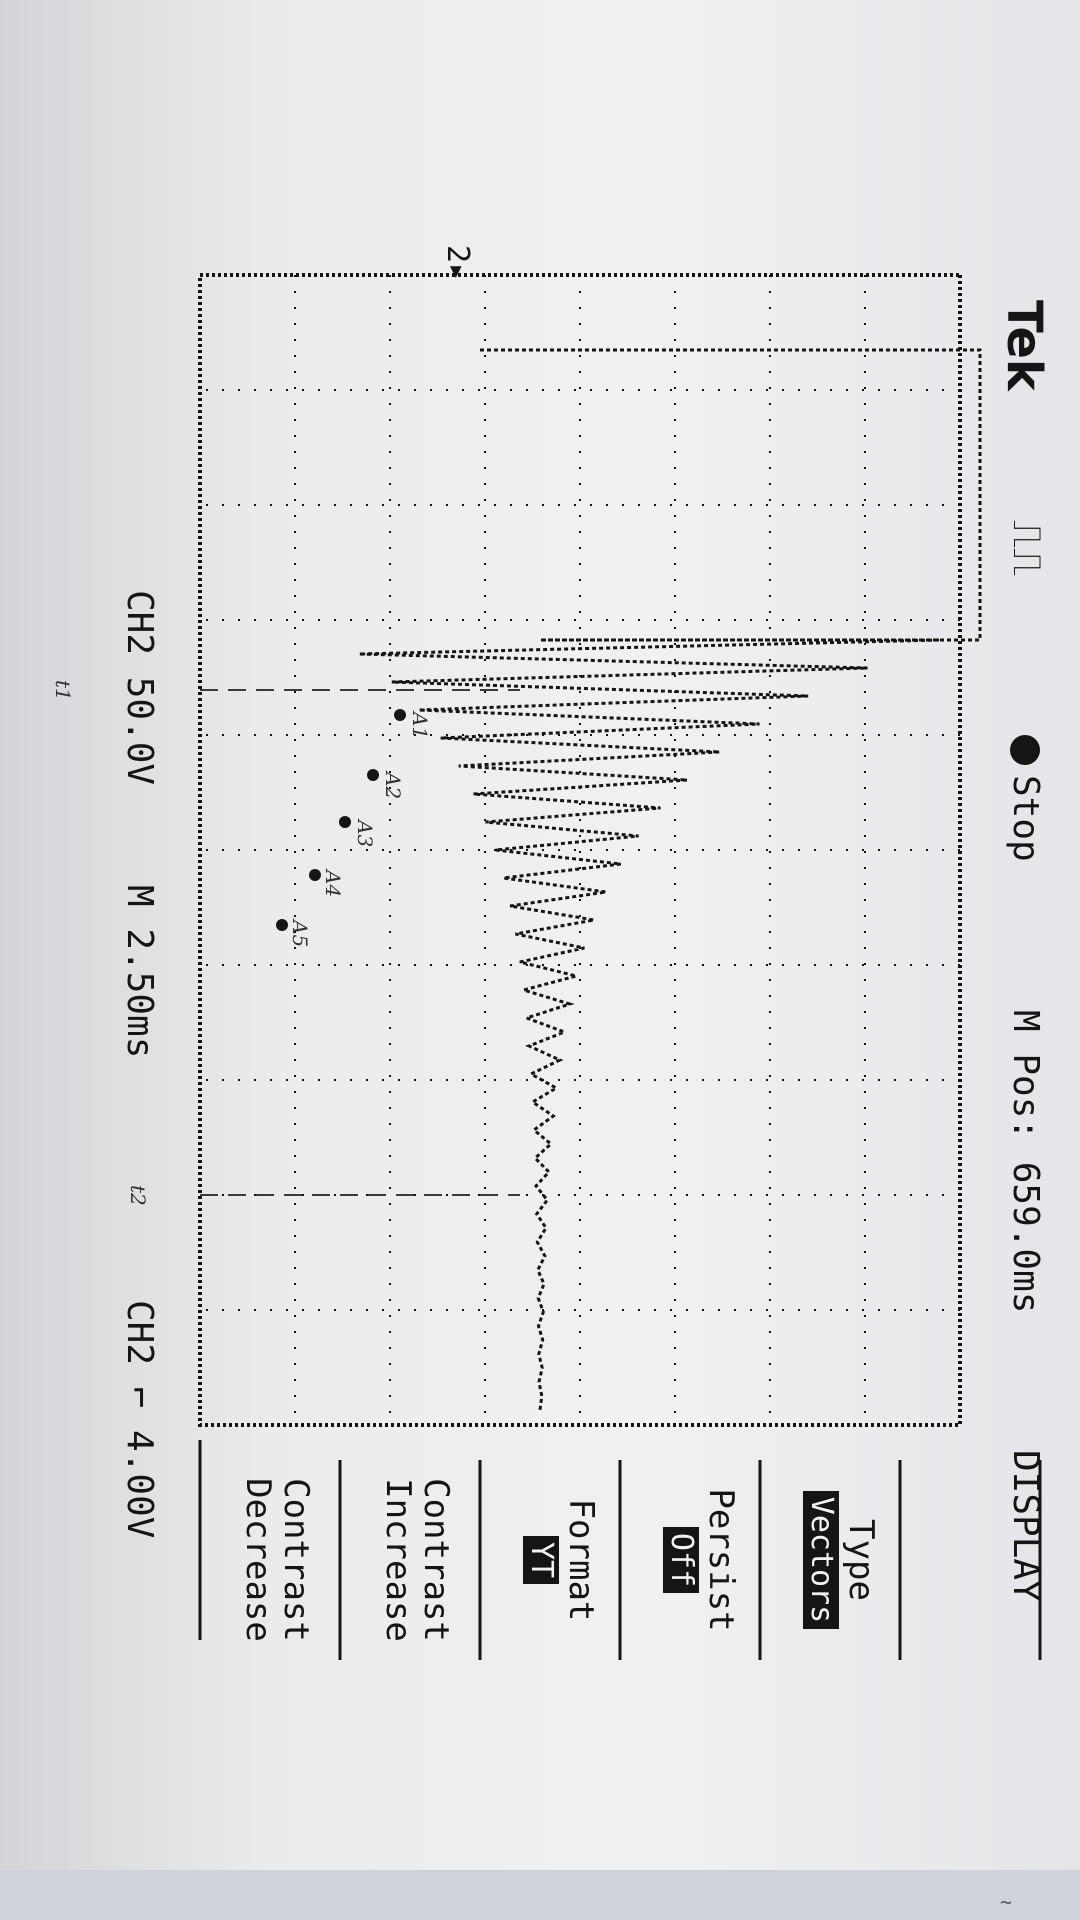  I want to click on menu-title: DISPLAY, so click(1025, 1526).